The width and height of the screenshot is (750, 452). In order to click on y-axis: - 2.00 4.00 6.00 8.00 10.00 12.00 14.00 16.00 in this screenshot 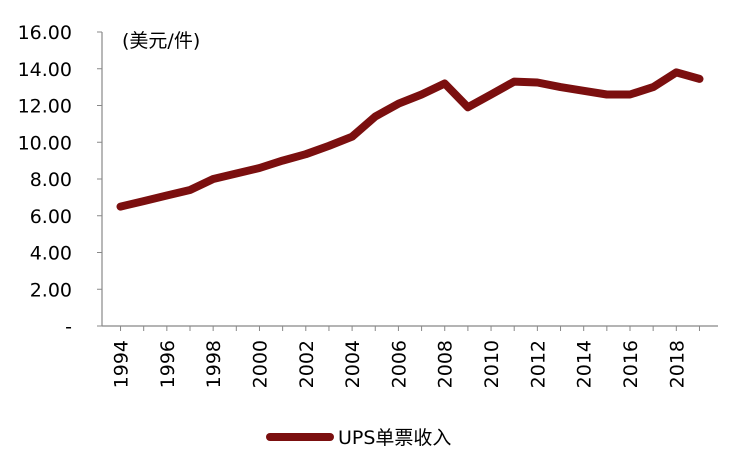, I will do `click(60, 180)`.